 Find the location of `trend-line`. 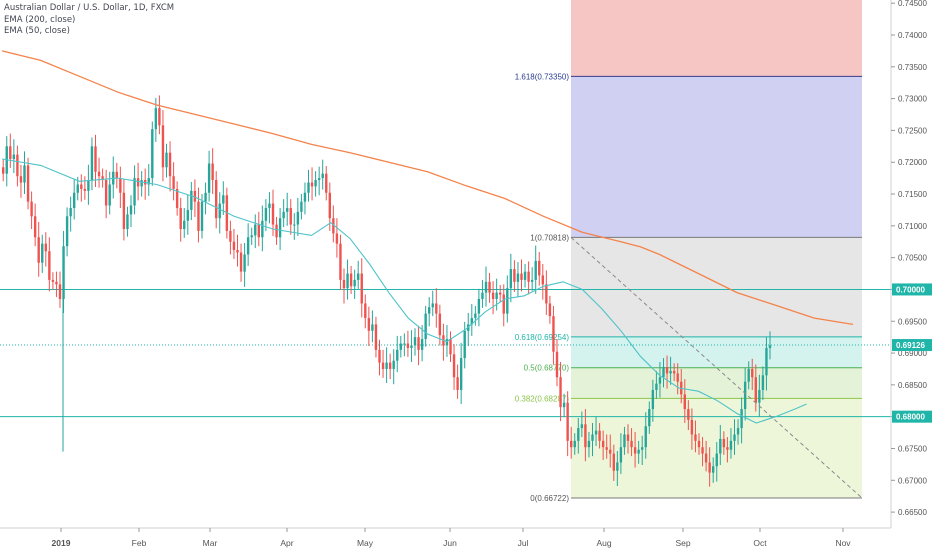

trend-line is located at coordinates (716, 368).